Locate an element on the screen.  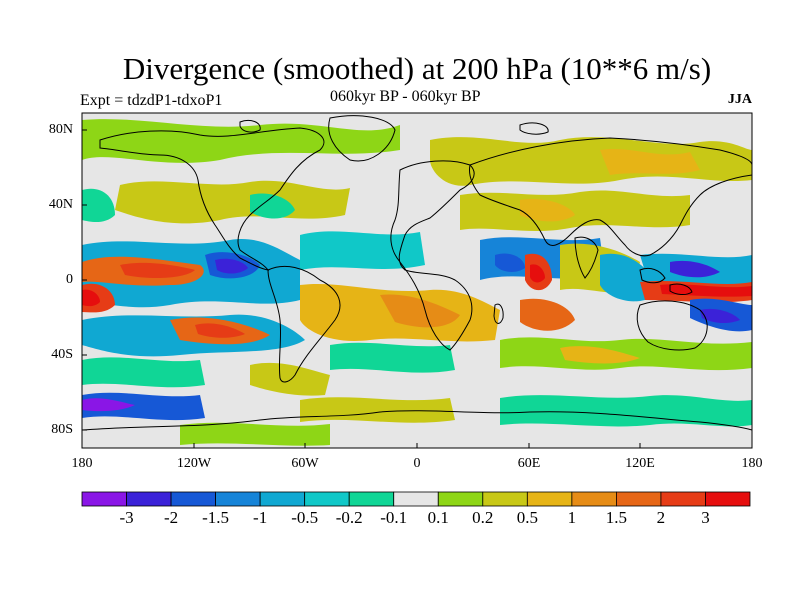
colorbar-label: 0.2 is located at coordinates (483, 517).